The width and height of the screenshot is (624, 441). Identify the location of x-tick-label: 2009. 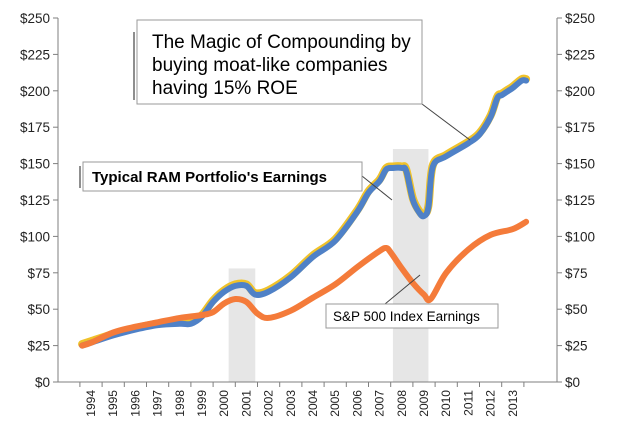
(424, 403).